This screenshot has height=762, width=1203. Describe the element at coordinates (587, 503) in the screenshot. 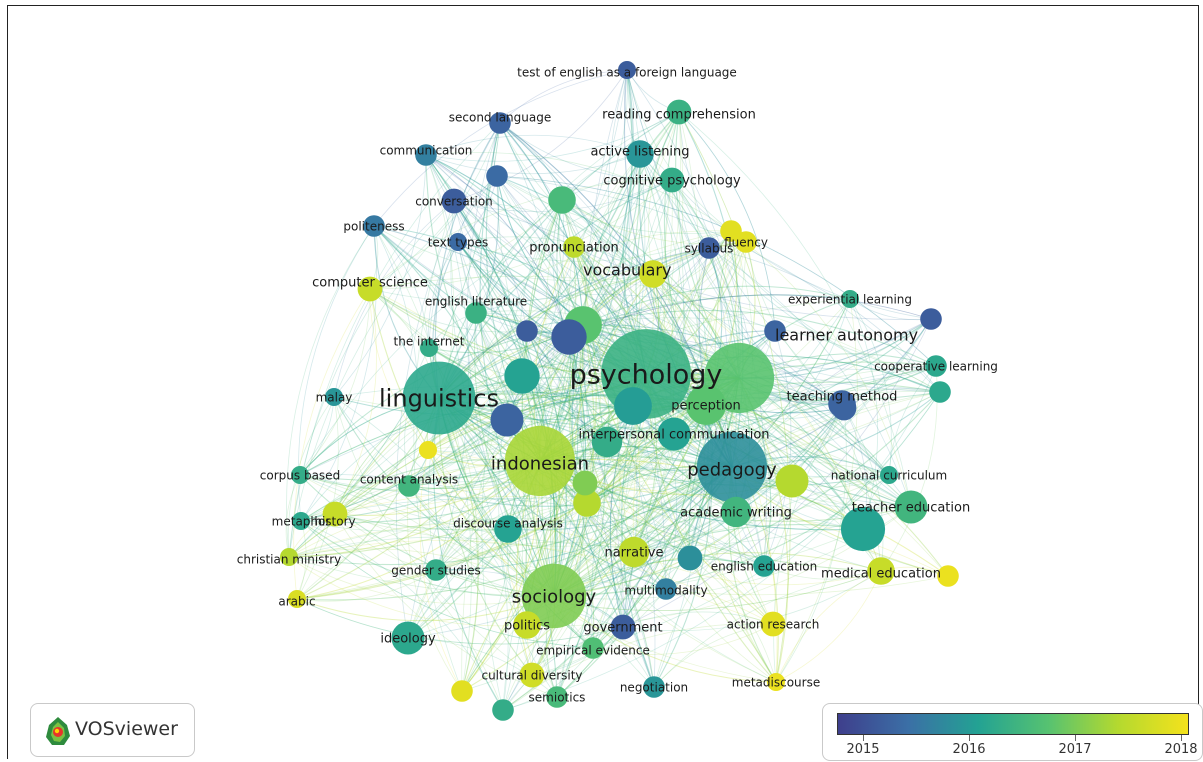

I see `node-n16` at that location.